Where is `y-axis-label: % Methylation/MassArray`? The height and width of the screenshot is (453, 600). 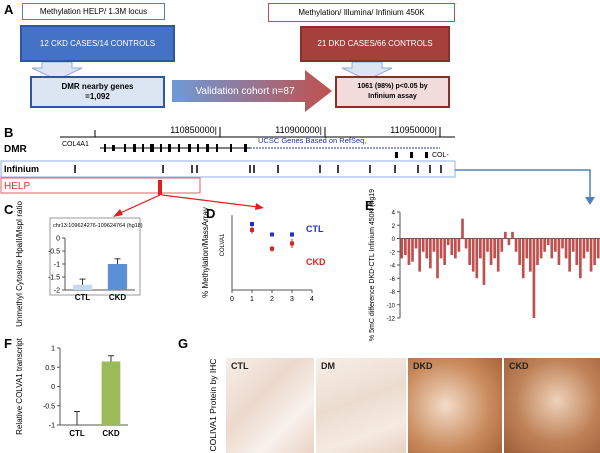 y-axis-label: % Methylation/MassArray is located at coordinates (205, 252).